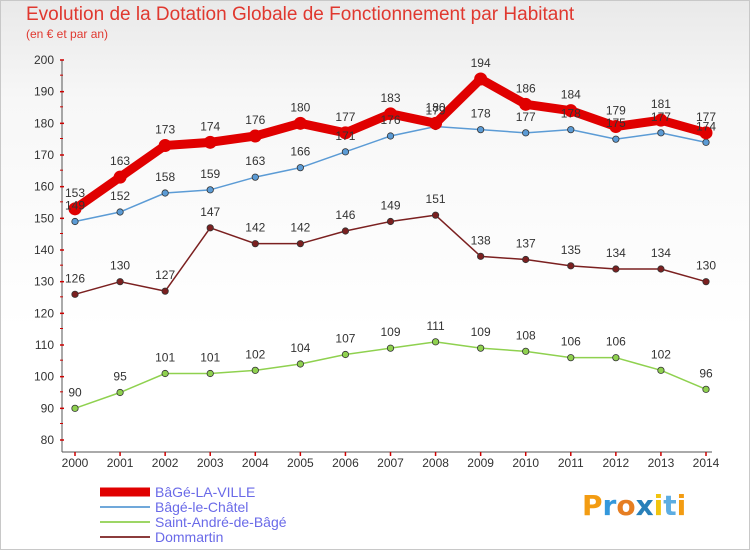  I want to click on data-label: 194, so click(481, 63).